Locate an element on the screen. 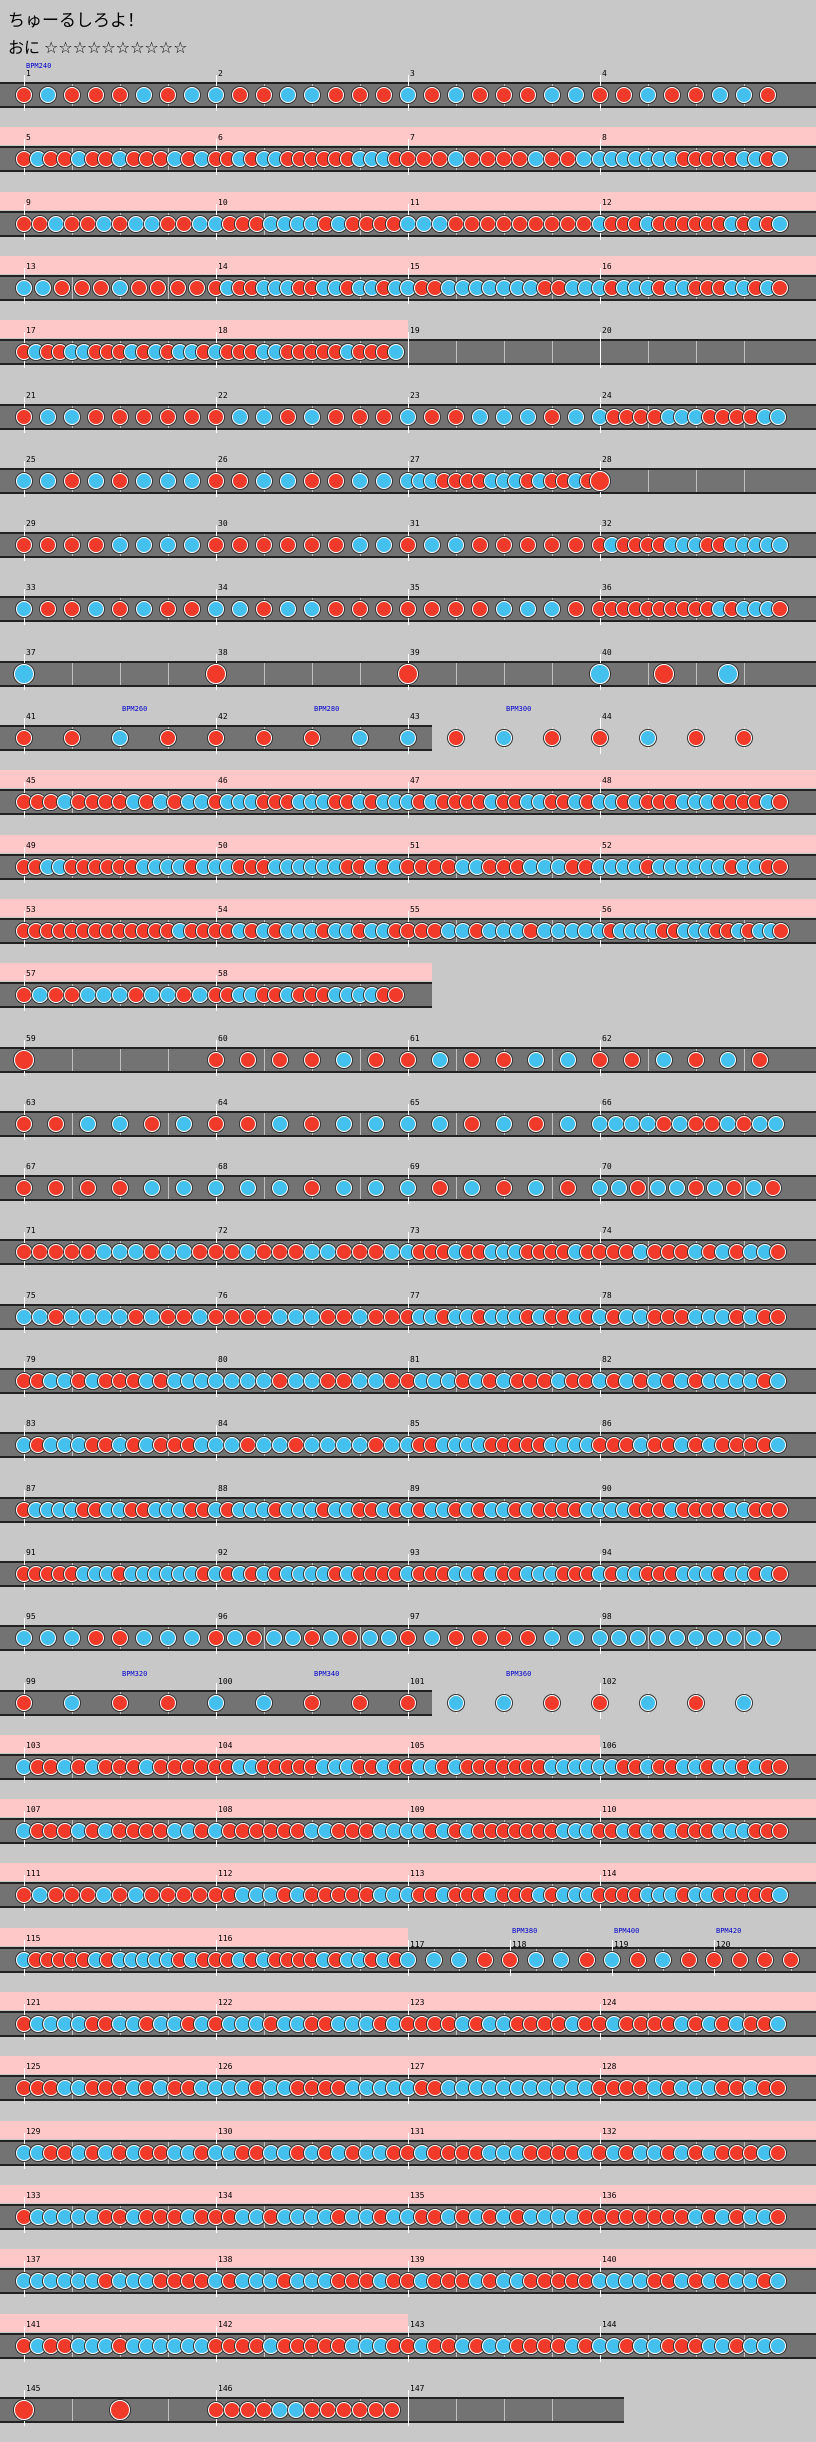 The width and height of the screenshot is (816, 2442). measure-number: 9 is located at coordinates (28, 202).